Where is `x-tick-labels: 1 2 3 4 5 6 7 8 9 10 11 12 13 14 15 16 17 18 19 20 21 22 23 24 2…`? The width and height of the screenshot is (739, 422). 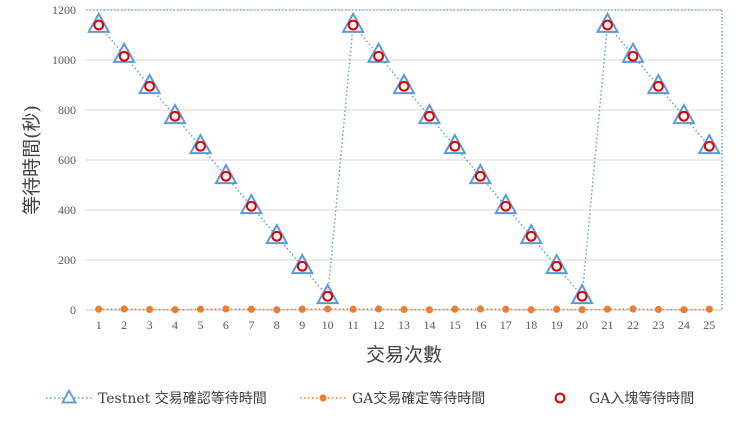
x-tick-labels: 1 2 3 4 5 6 7 8 9 10 11 12 13 14 15 16 17 18 19 20 21 22 23 24 2… is located at coordinates (406, 325).